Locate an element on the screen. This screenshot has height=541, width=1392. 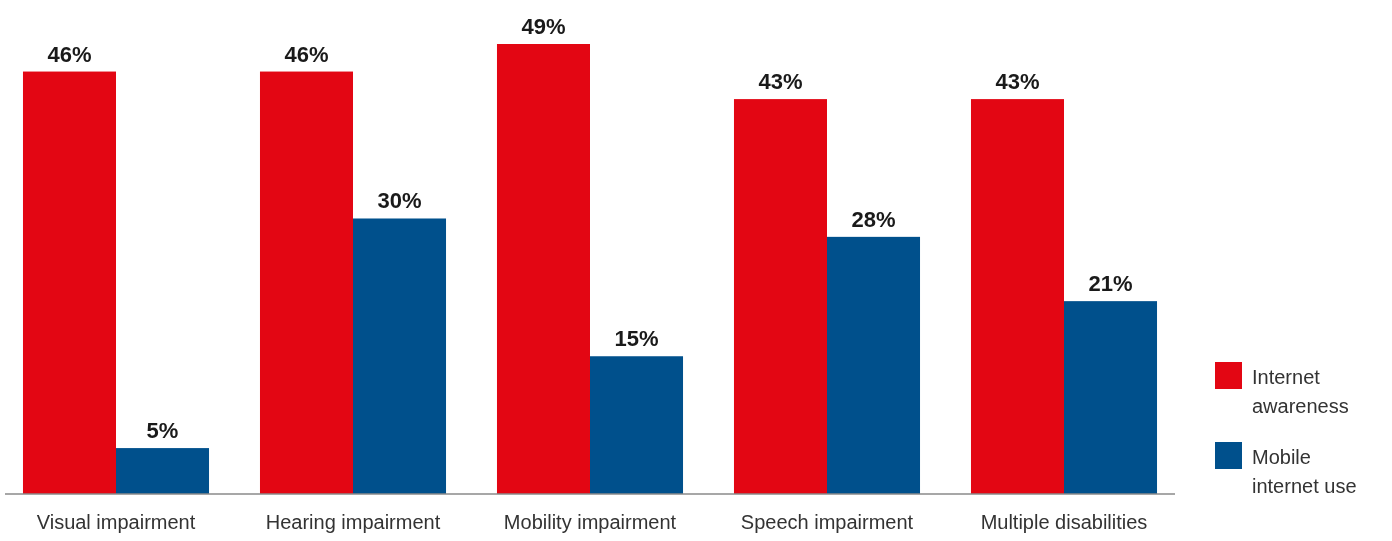
x-tick-label: Hearing impairment is located at coordinates (353, 522).